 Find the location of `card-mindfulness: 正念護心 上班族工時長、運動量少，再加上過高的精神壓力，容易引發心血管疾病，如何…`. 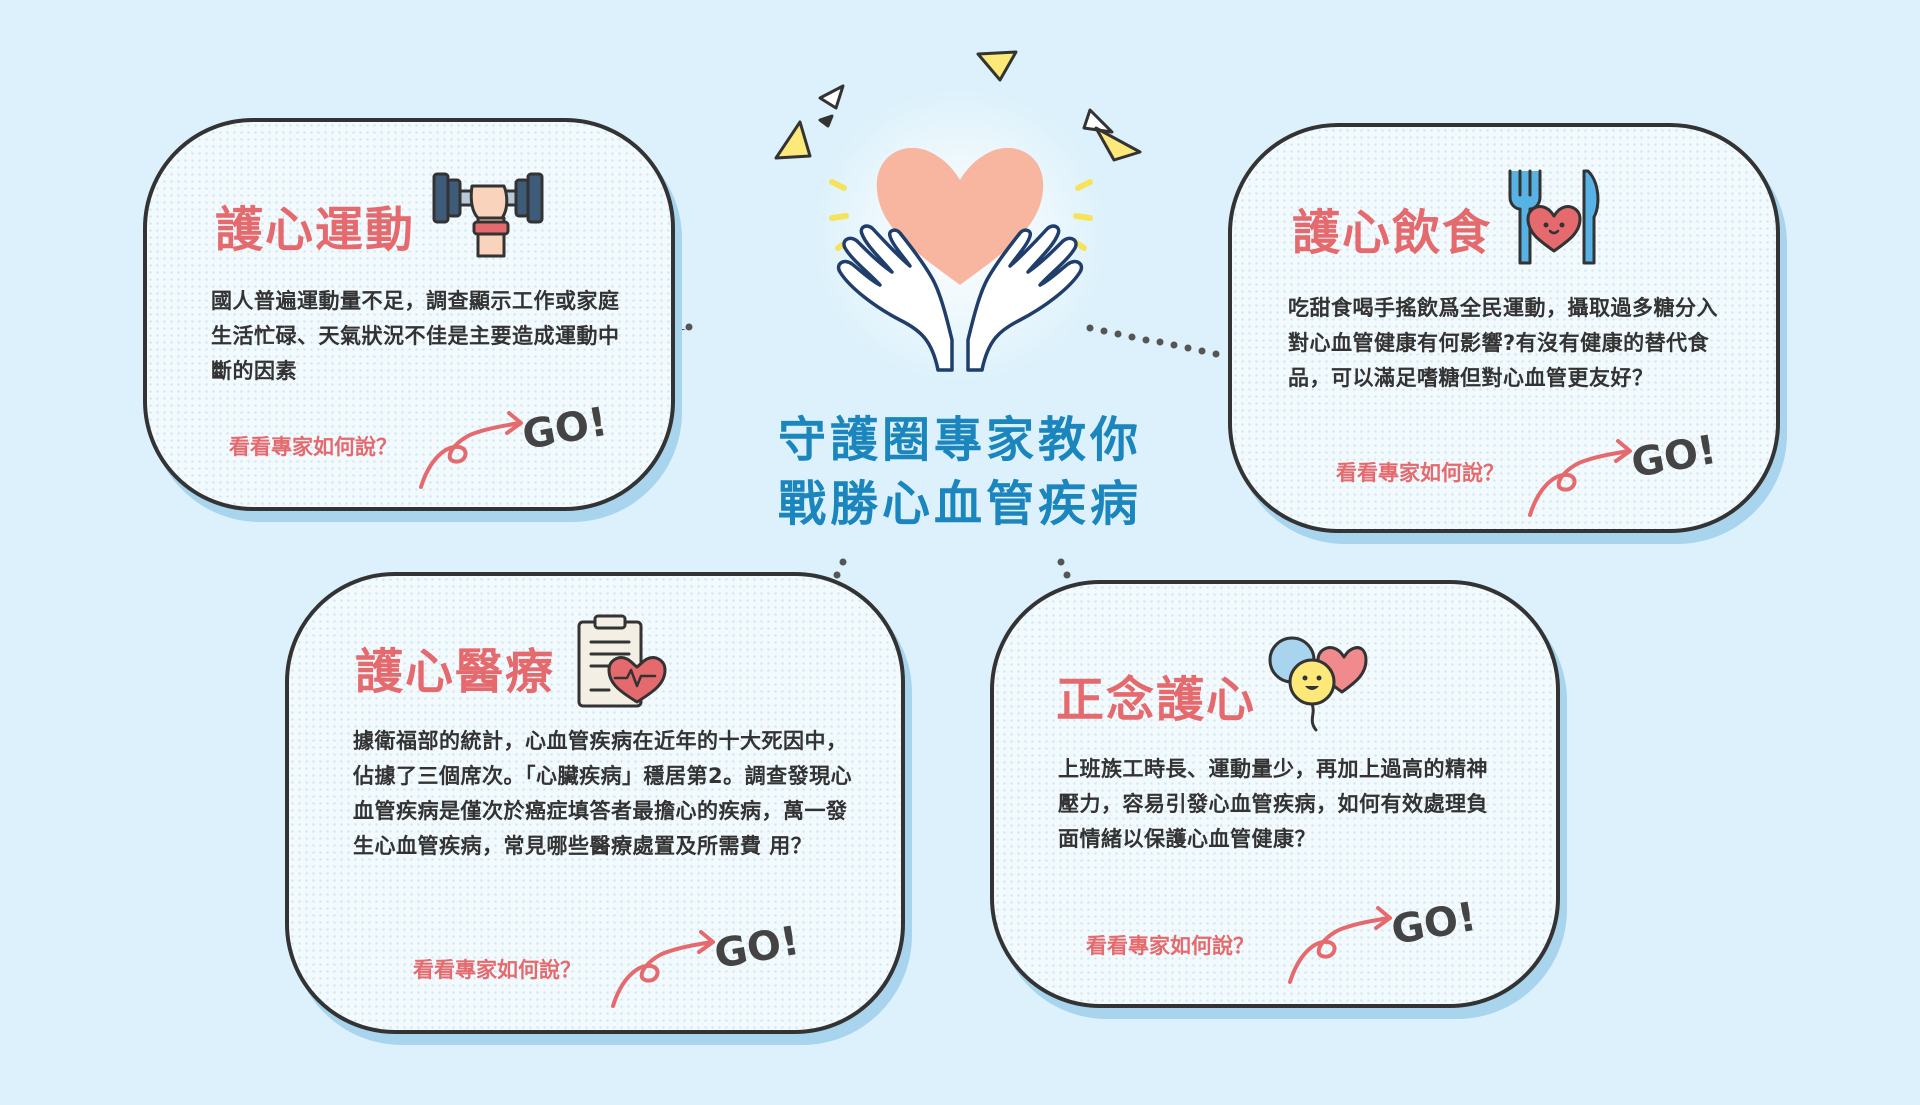

card-mindfulness: 正念護心 上班族工時長、運動量少，再加上過高的精神壓力，容易引發心血管疾病，如何… is located at coordinates (1275, 794).